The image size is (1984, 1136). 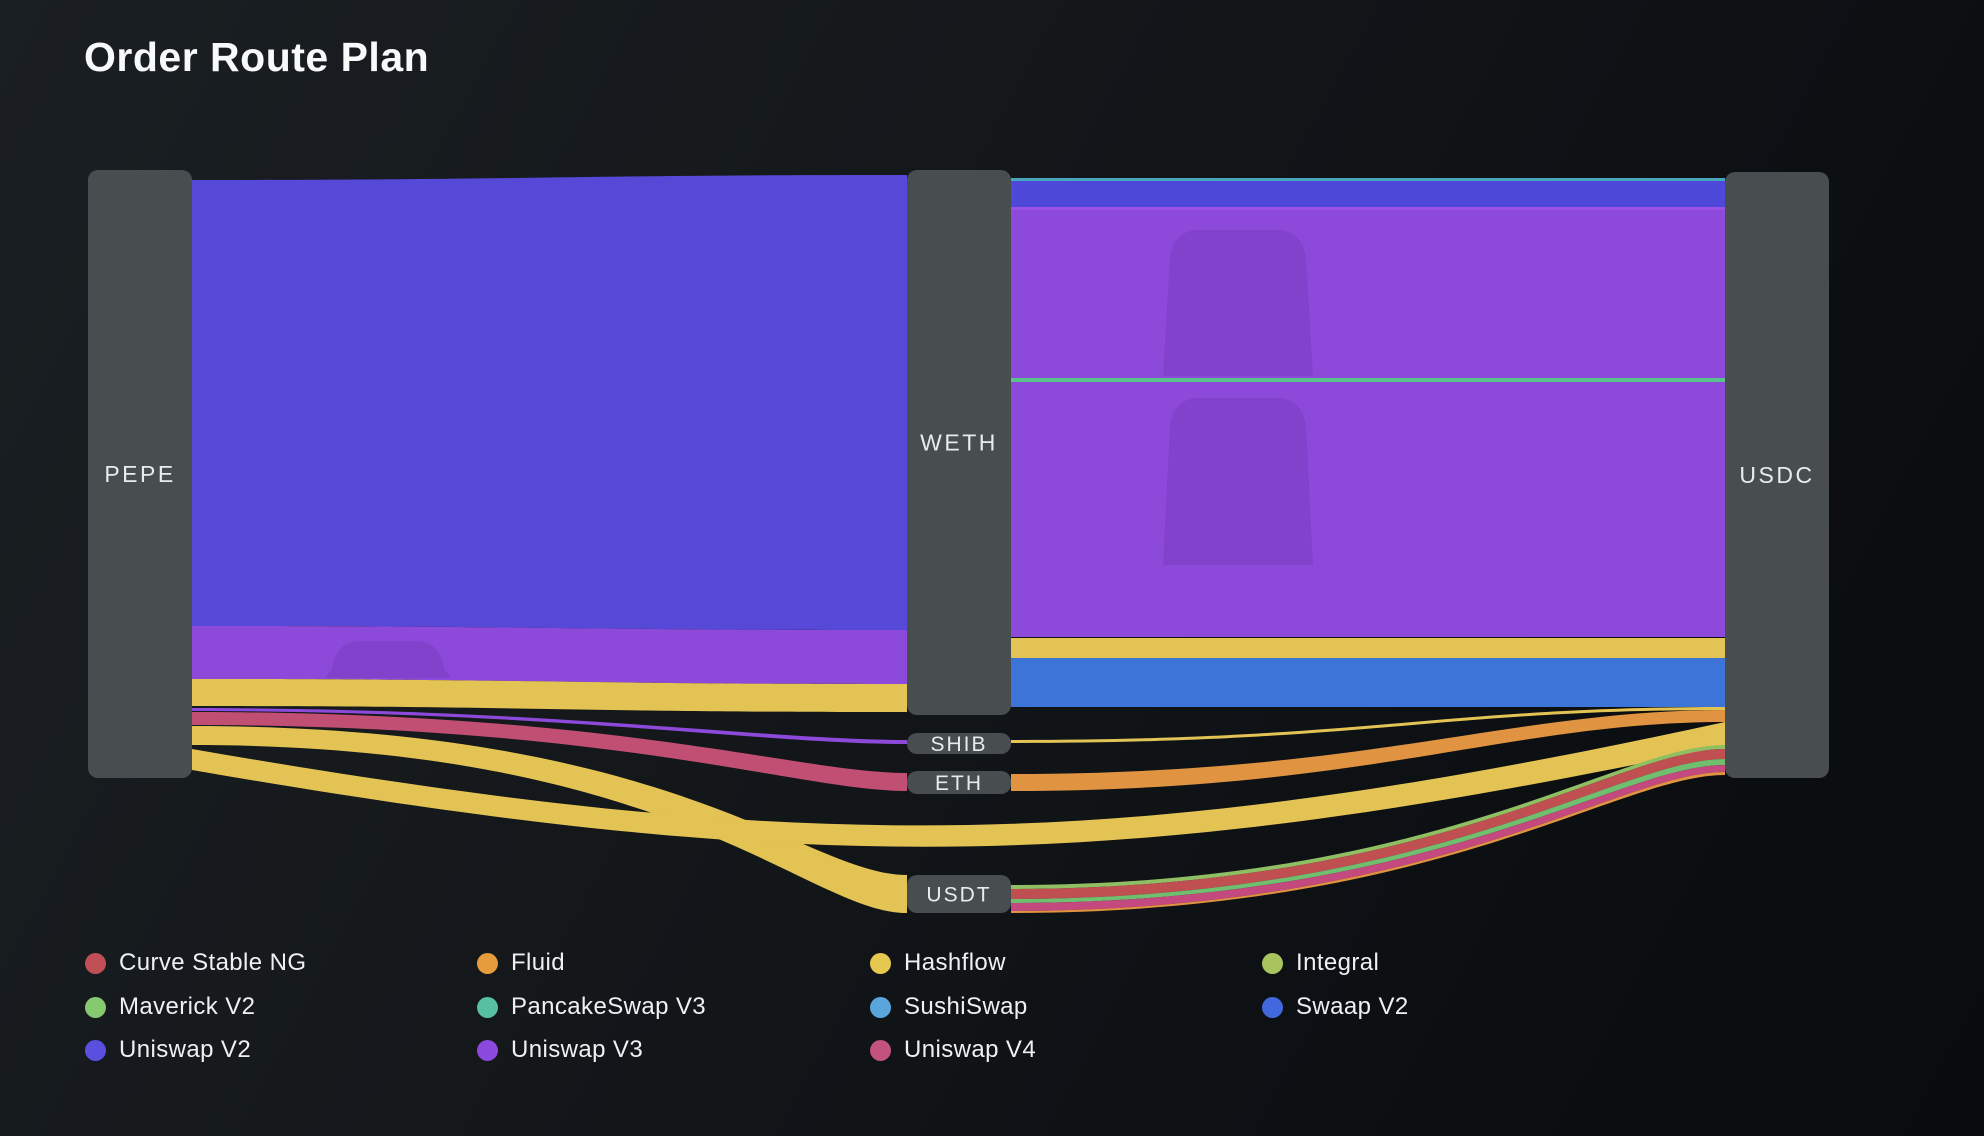 What do you see at coordinates (95, 1007) in the screenshot?
I see `legend-dot-maverick-v2` at bounding box center [95, 1007].